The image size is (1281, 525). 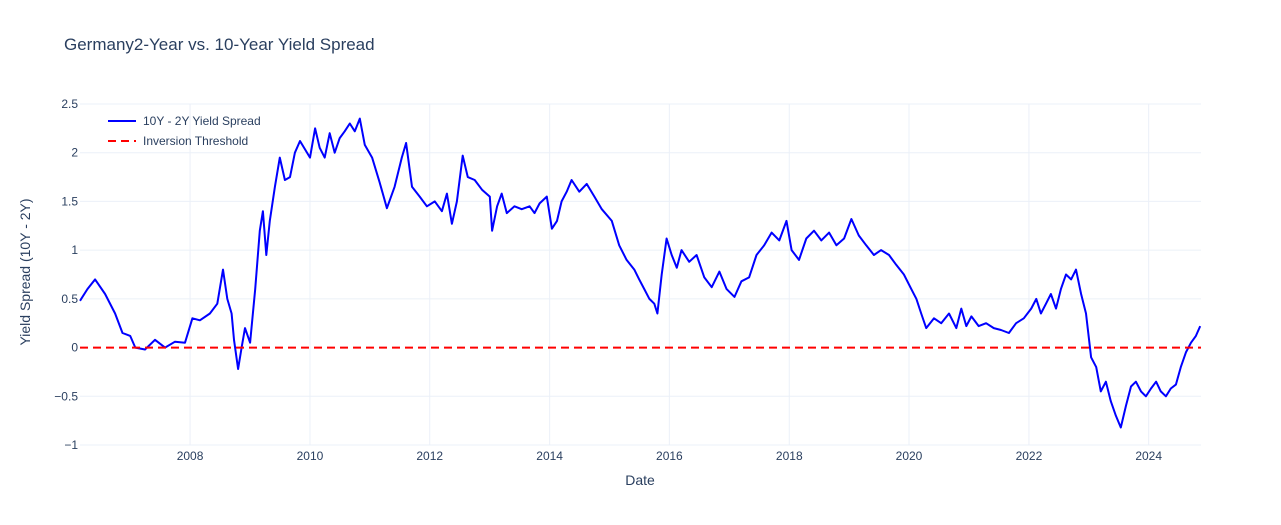 What do you see at coordinates (310, 456) in the screenshot?
I see `x-tick-label: 2010` at bounding box center [310, 456].